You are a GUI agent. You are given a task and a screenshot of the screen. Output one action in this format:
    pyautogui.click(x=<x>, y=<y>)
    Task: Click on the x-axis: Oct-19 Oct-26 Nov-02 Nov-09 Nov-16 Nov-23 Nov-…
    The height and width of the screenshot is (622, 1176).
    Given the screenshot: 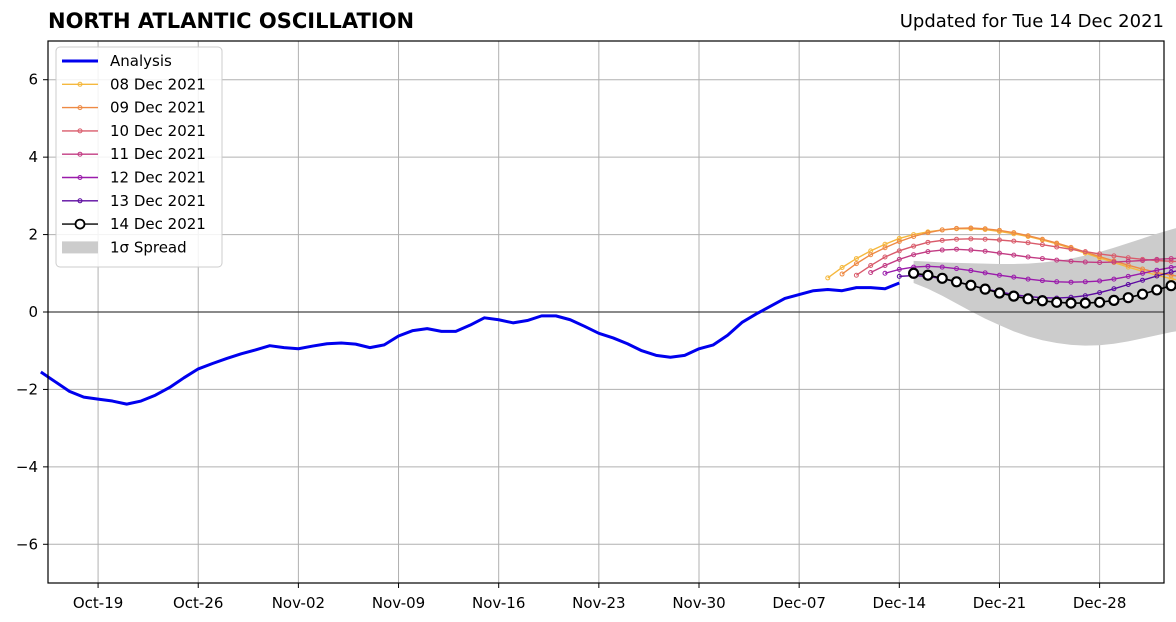 What is the action you would take?
    pyautogui.click(x=599, y=597)
    